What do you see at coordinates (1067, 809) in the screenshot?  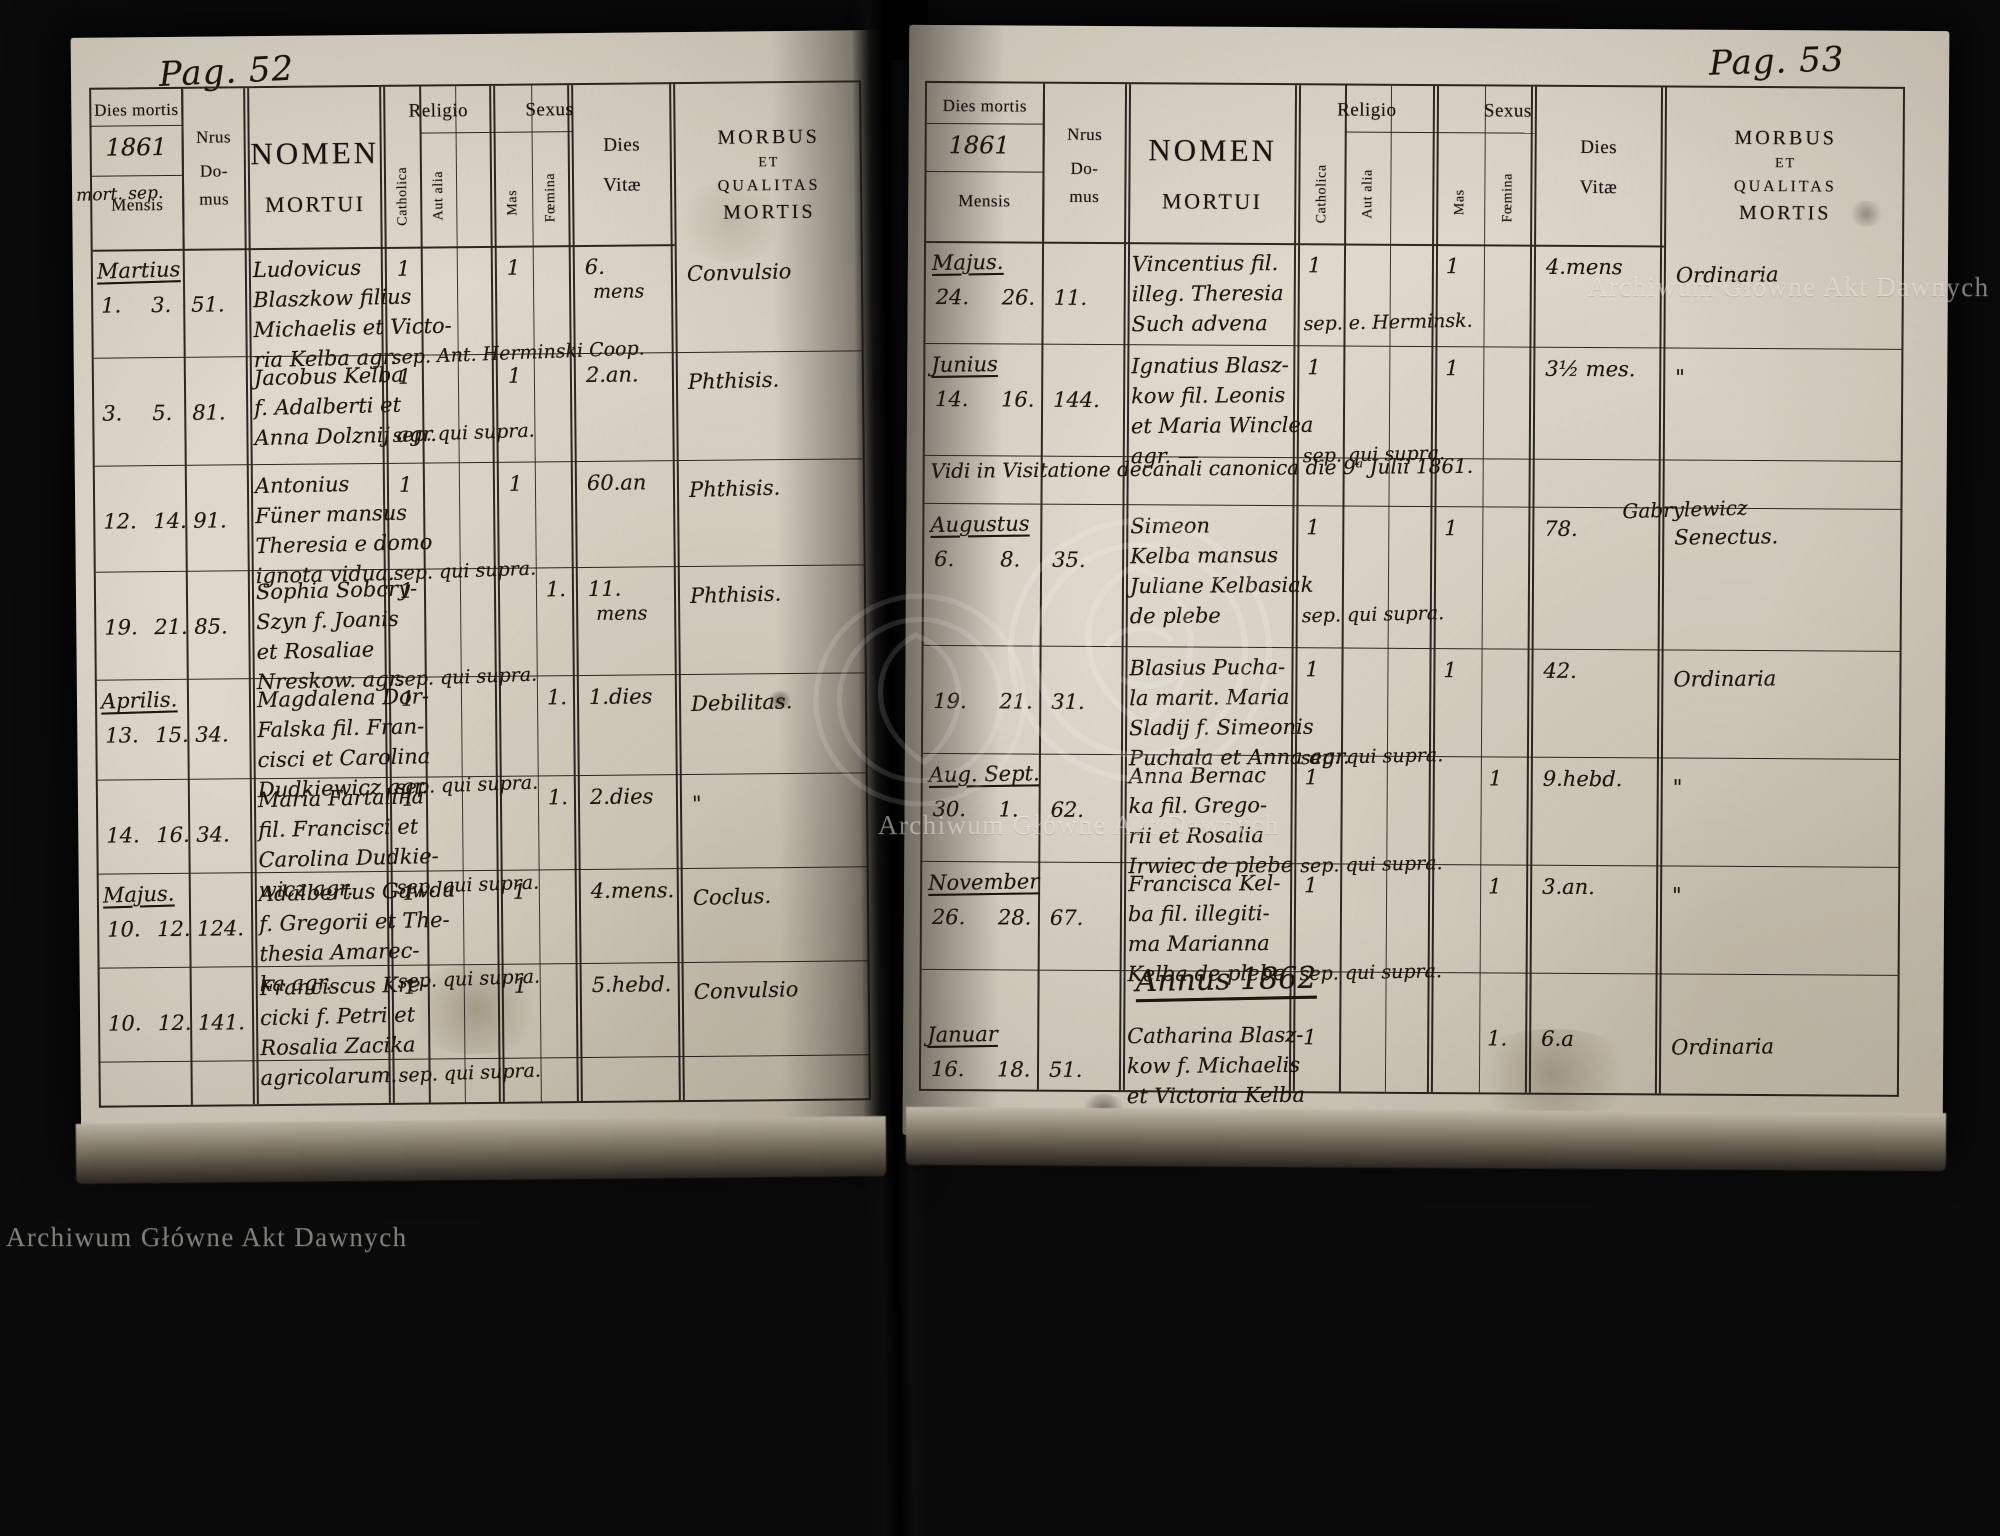 I see `entry-house-number: 62.` at bounding box center [1067, 809].